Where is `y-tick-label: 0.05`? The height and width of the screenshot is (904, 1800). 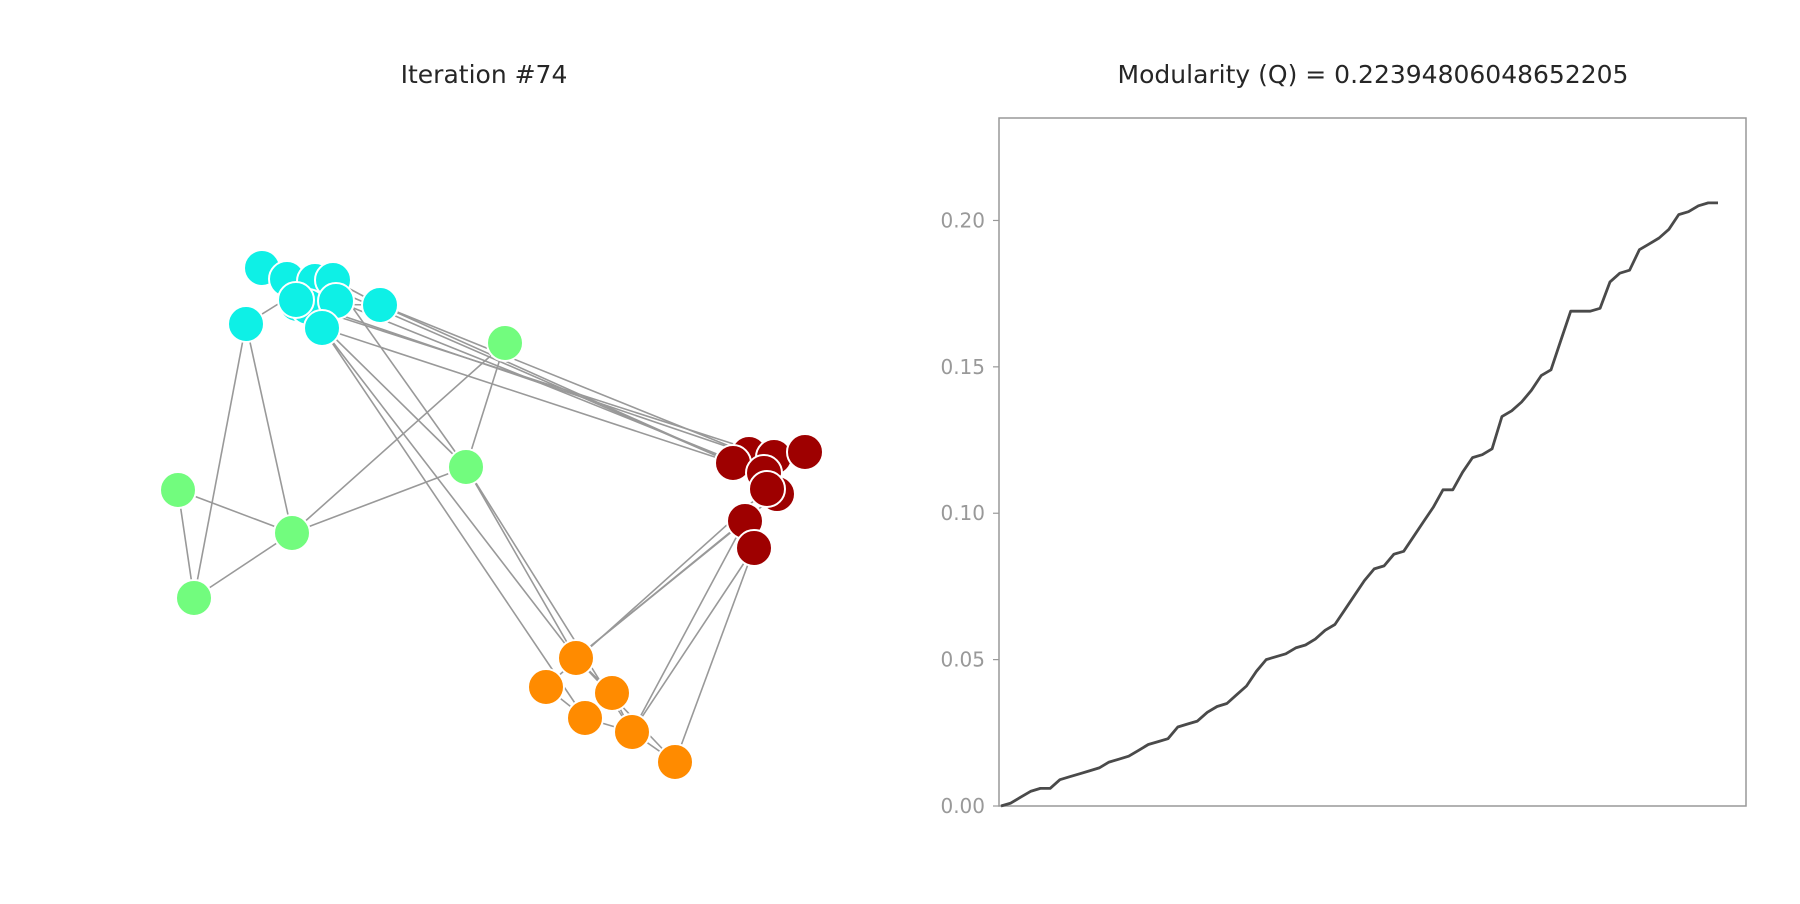 y-tick-label: 0.05 is located at coordinates (962, 660).